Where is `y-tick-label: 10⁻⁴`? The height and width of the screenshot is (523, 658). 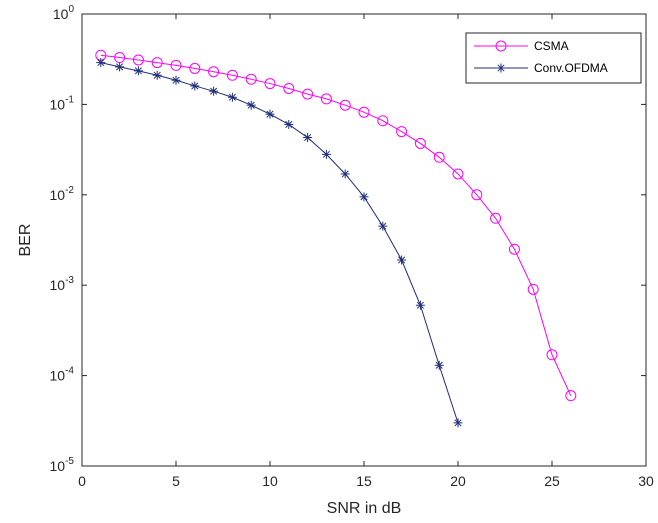
y-tick-label: 10⁻⁴ is located at coordinates (62, 375).